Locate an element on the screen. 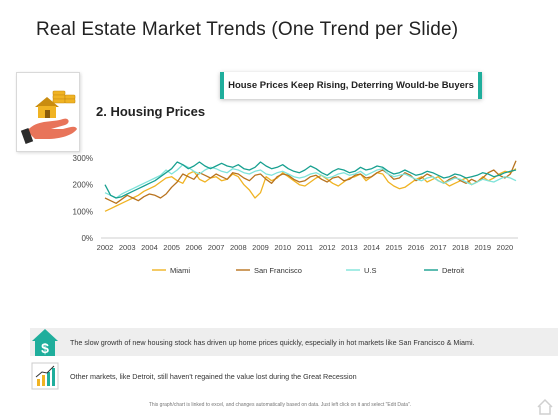 The width and height of the screenshot is (560, 420). x-tick-label: 2005 is located at coordinates (171, 247).